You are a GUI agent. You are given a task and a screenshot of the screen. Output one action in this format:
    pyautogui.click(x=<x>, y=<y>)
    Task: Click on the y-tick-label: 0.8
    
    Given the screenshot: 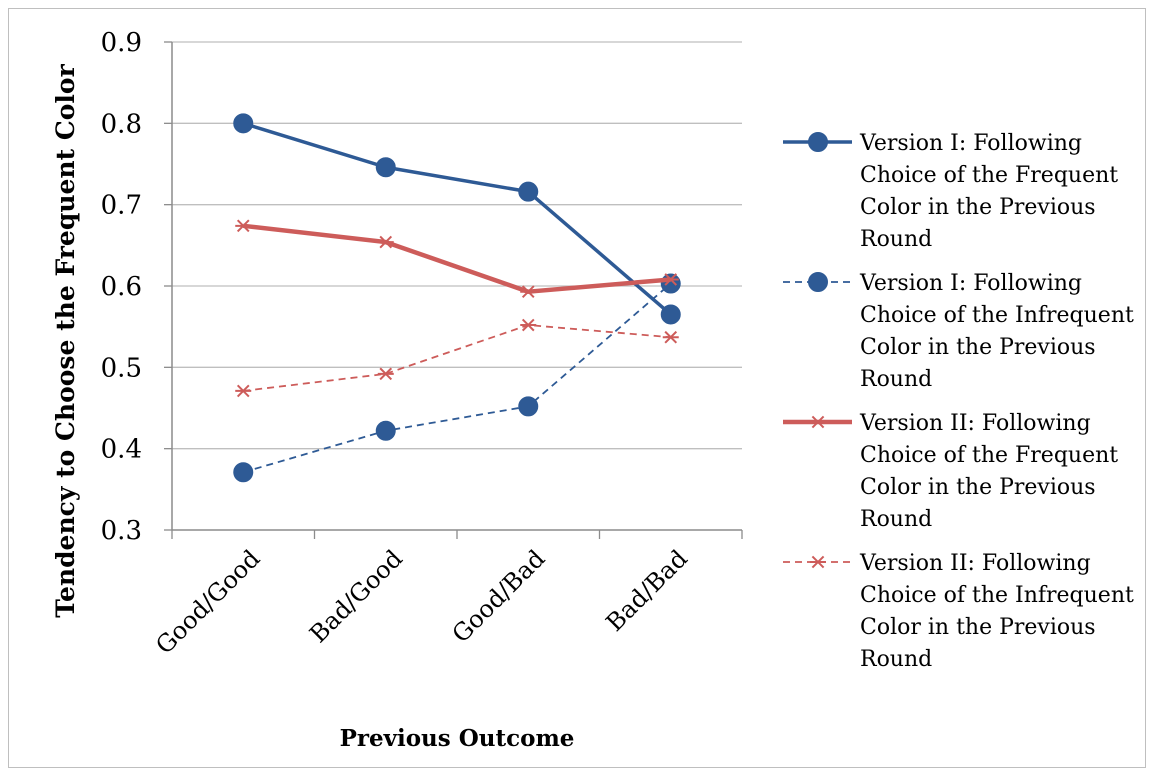 What is the action you would take?
    pyautogui.click(x=121, y=124)
    